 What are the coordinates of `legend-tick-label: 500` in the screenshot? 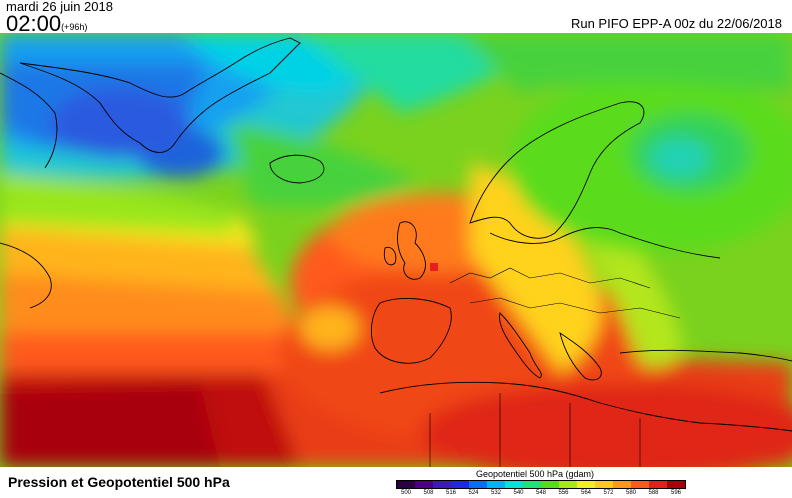 It's located at (406, 493).